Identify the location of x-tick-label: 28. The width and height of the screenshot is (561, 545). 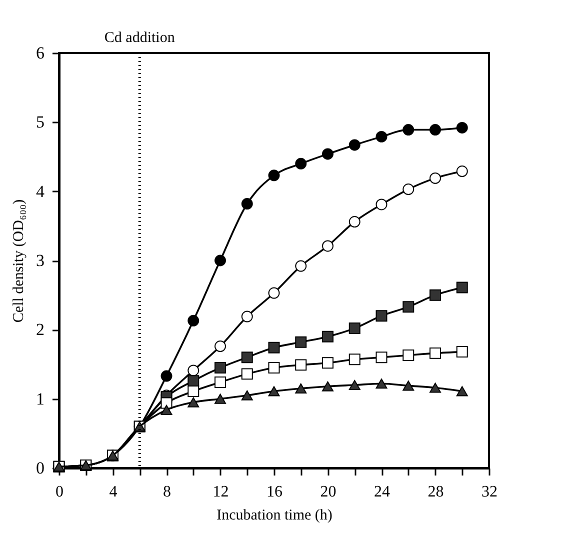
(436, 492).